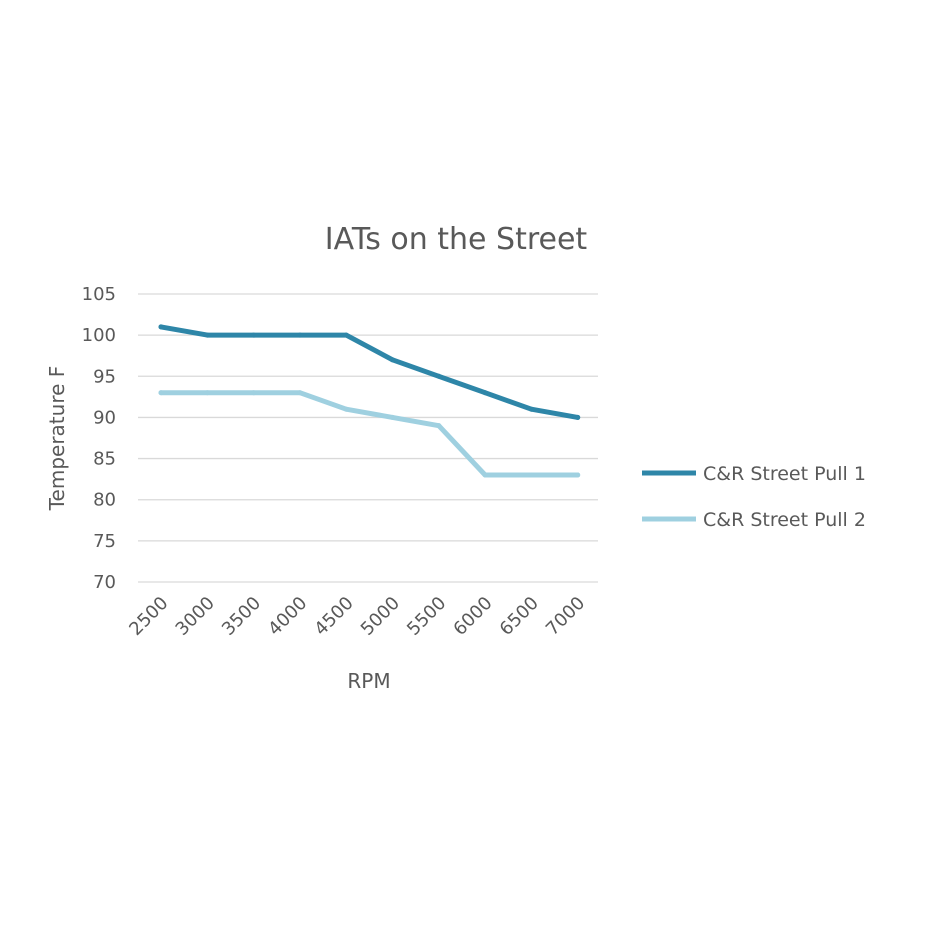 The width and height of the screenshot is (928, 928). I want to click on x-axis-ticks: 2500 3000 3500 4000 4500 5000 5500 6000 6500 7000, so click(357, 616).